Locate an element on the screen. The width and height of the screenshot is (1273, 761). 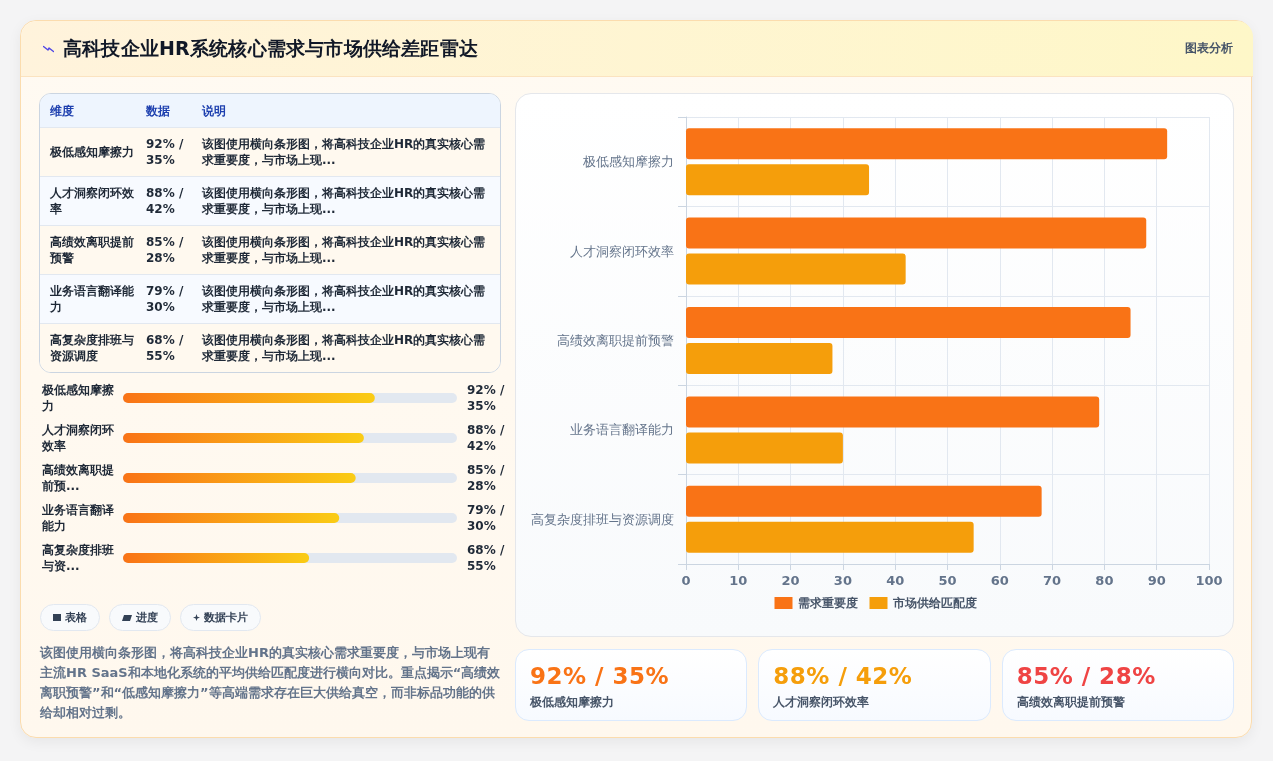
x-tick-label: 40 is located at coordinates (895, 580).